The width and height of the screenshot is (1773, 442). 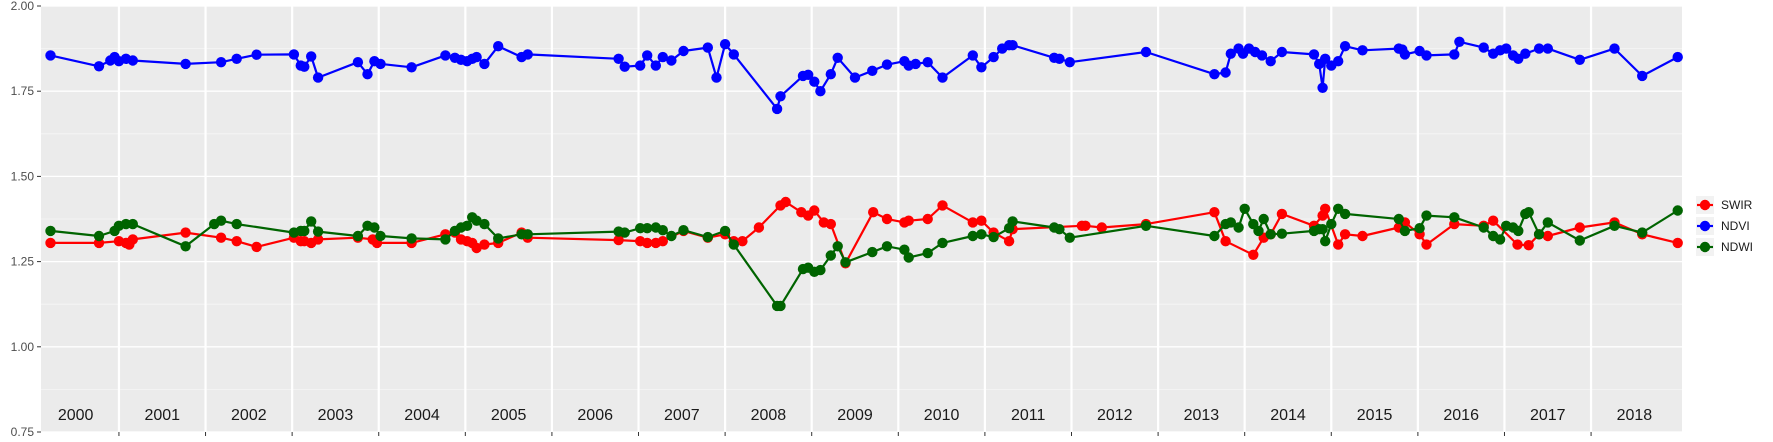 What do you see at coordinates (23, 176) in the screenshot?
I see `y-tick-label: 1.50` at bounding box center [23, 176].